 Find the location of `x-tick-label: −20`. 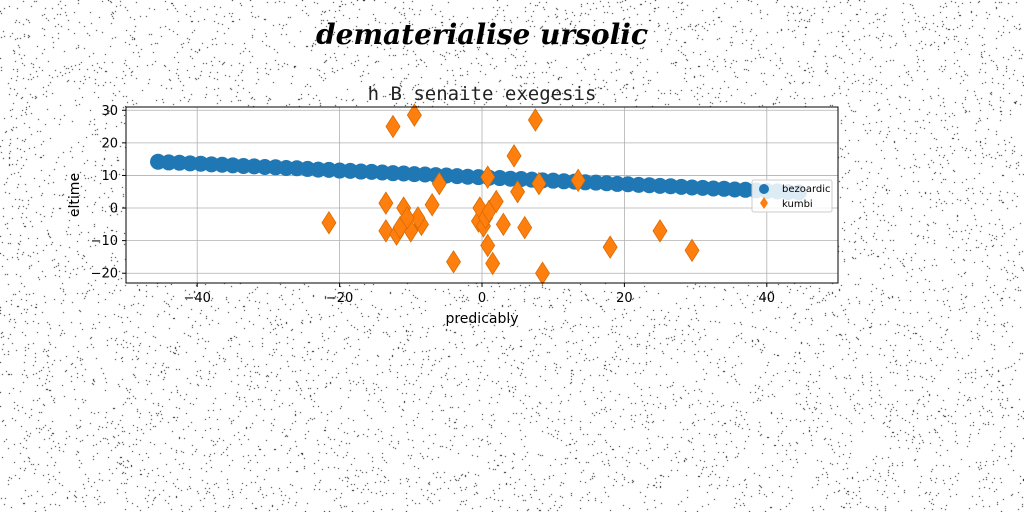

x-tick-label: −20 is located at coordinates (339, 298).